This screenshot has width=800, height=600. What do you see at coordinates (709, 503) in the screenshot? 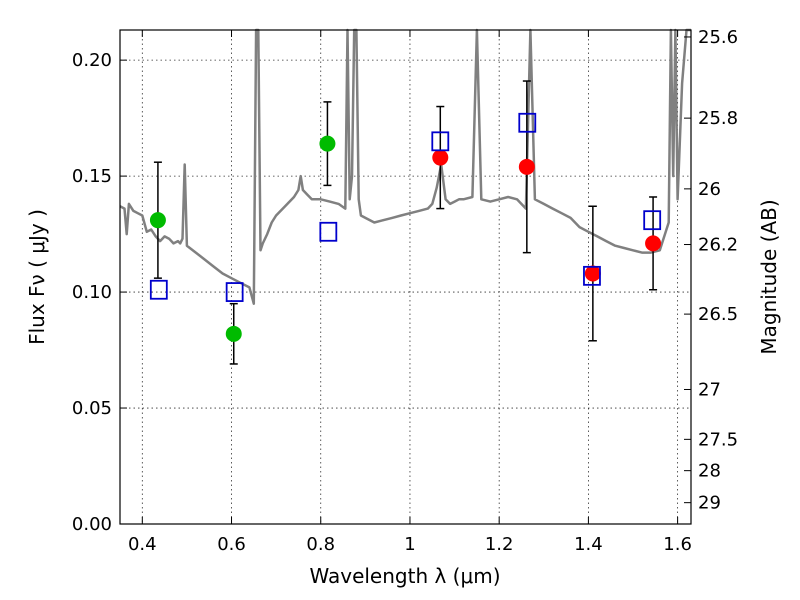
I see `y2-tick-label: 29` at bounding box center [709, 503].